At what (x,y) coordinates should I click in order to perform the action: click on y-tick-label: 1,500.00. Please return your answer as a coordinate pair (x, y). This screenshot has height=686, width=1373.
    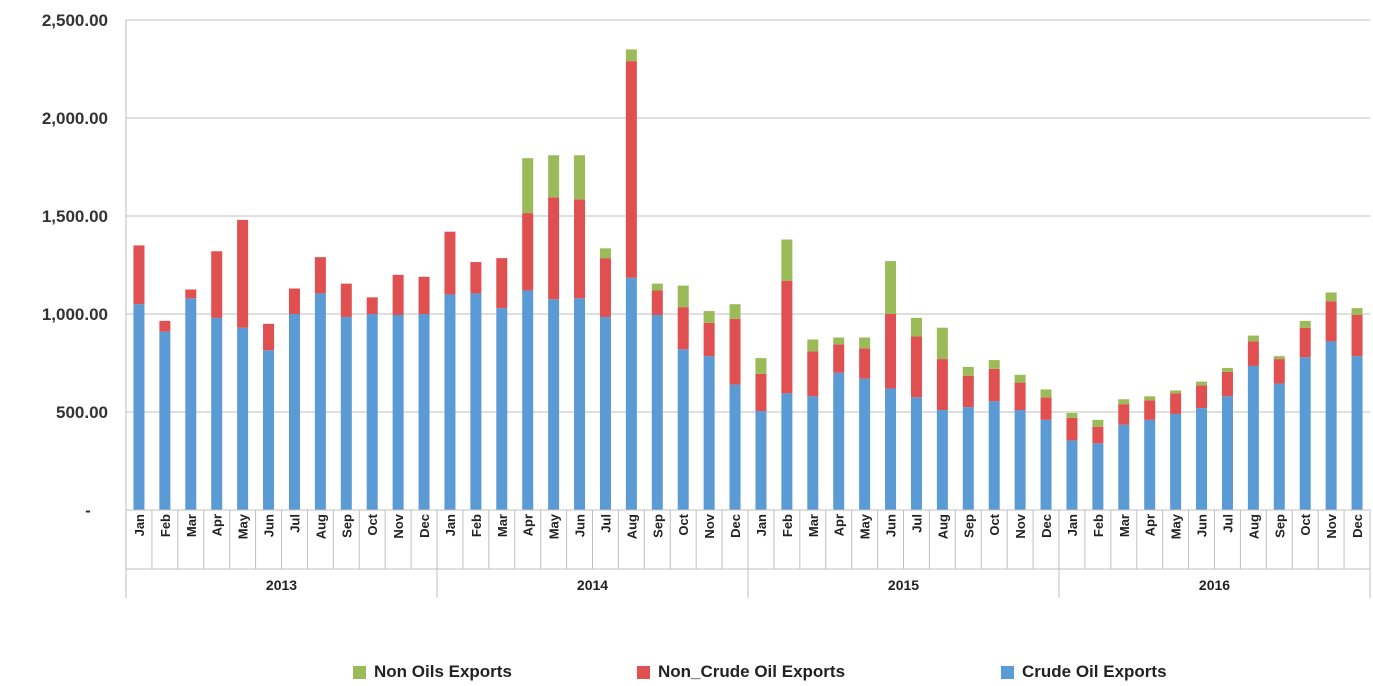
    Looking at the image, I should click on (75, 216).